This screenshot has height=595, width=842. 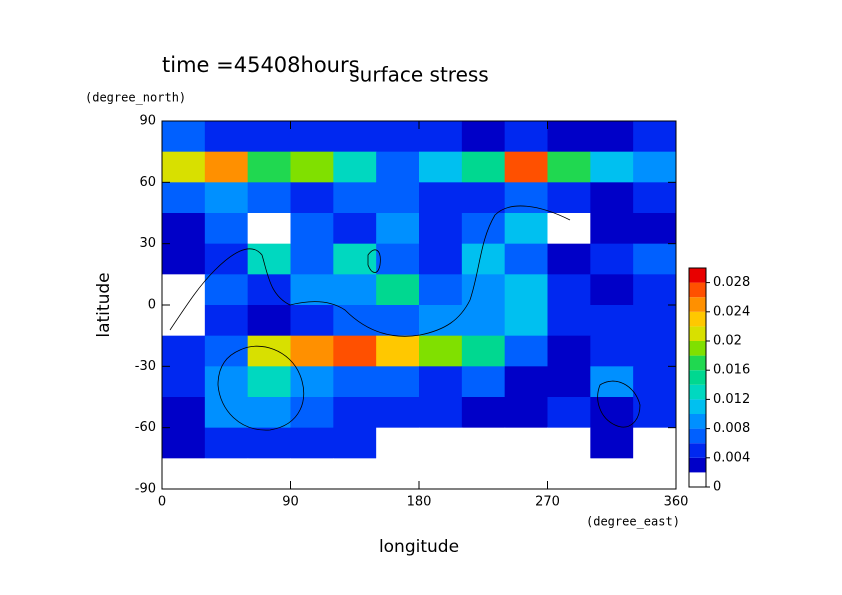 I want to click on y-unit: (degree_north), so click(x=135, y=98).